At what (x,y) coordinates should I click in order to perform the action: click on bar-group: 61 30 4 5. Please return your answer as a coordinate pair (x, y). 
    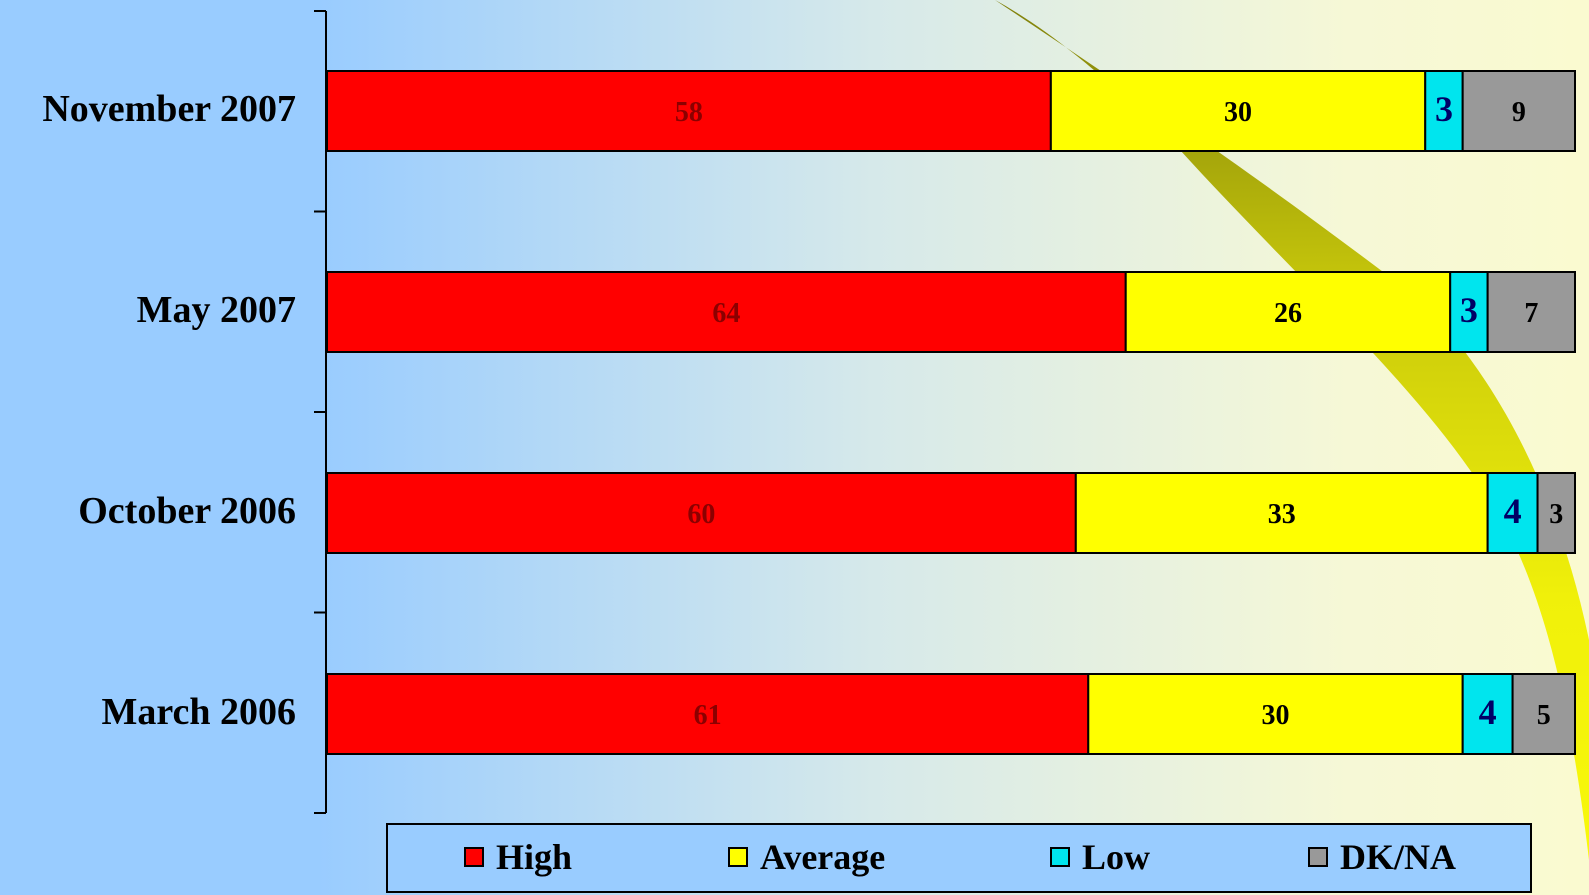
    Looking at the image, I should click on (951, 714).